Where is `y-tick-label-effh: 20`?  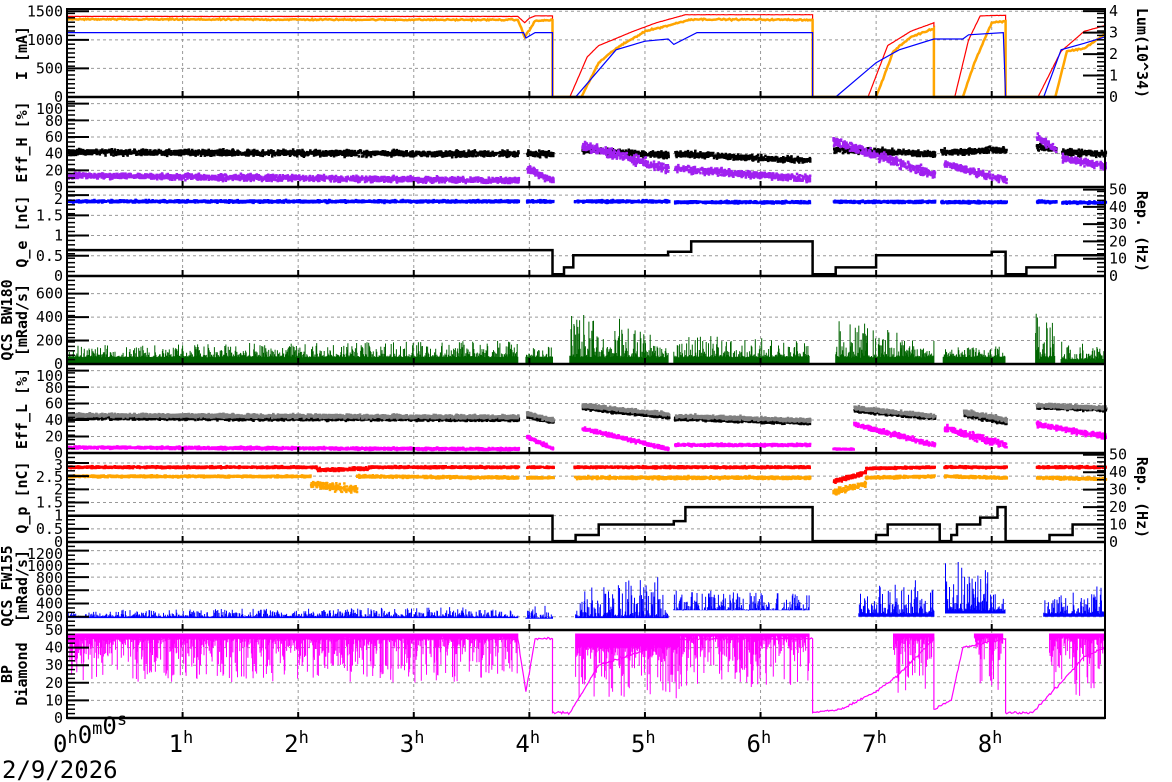 y-tick-label-effh: 20 is located at coordinates (54, 170).